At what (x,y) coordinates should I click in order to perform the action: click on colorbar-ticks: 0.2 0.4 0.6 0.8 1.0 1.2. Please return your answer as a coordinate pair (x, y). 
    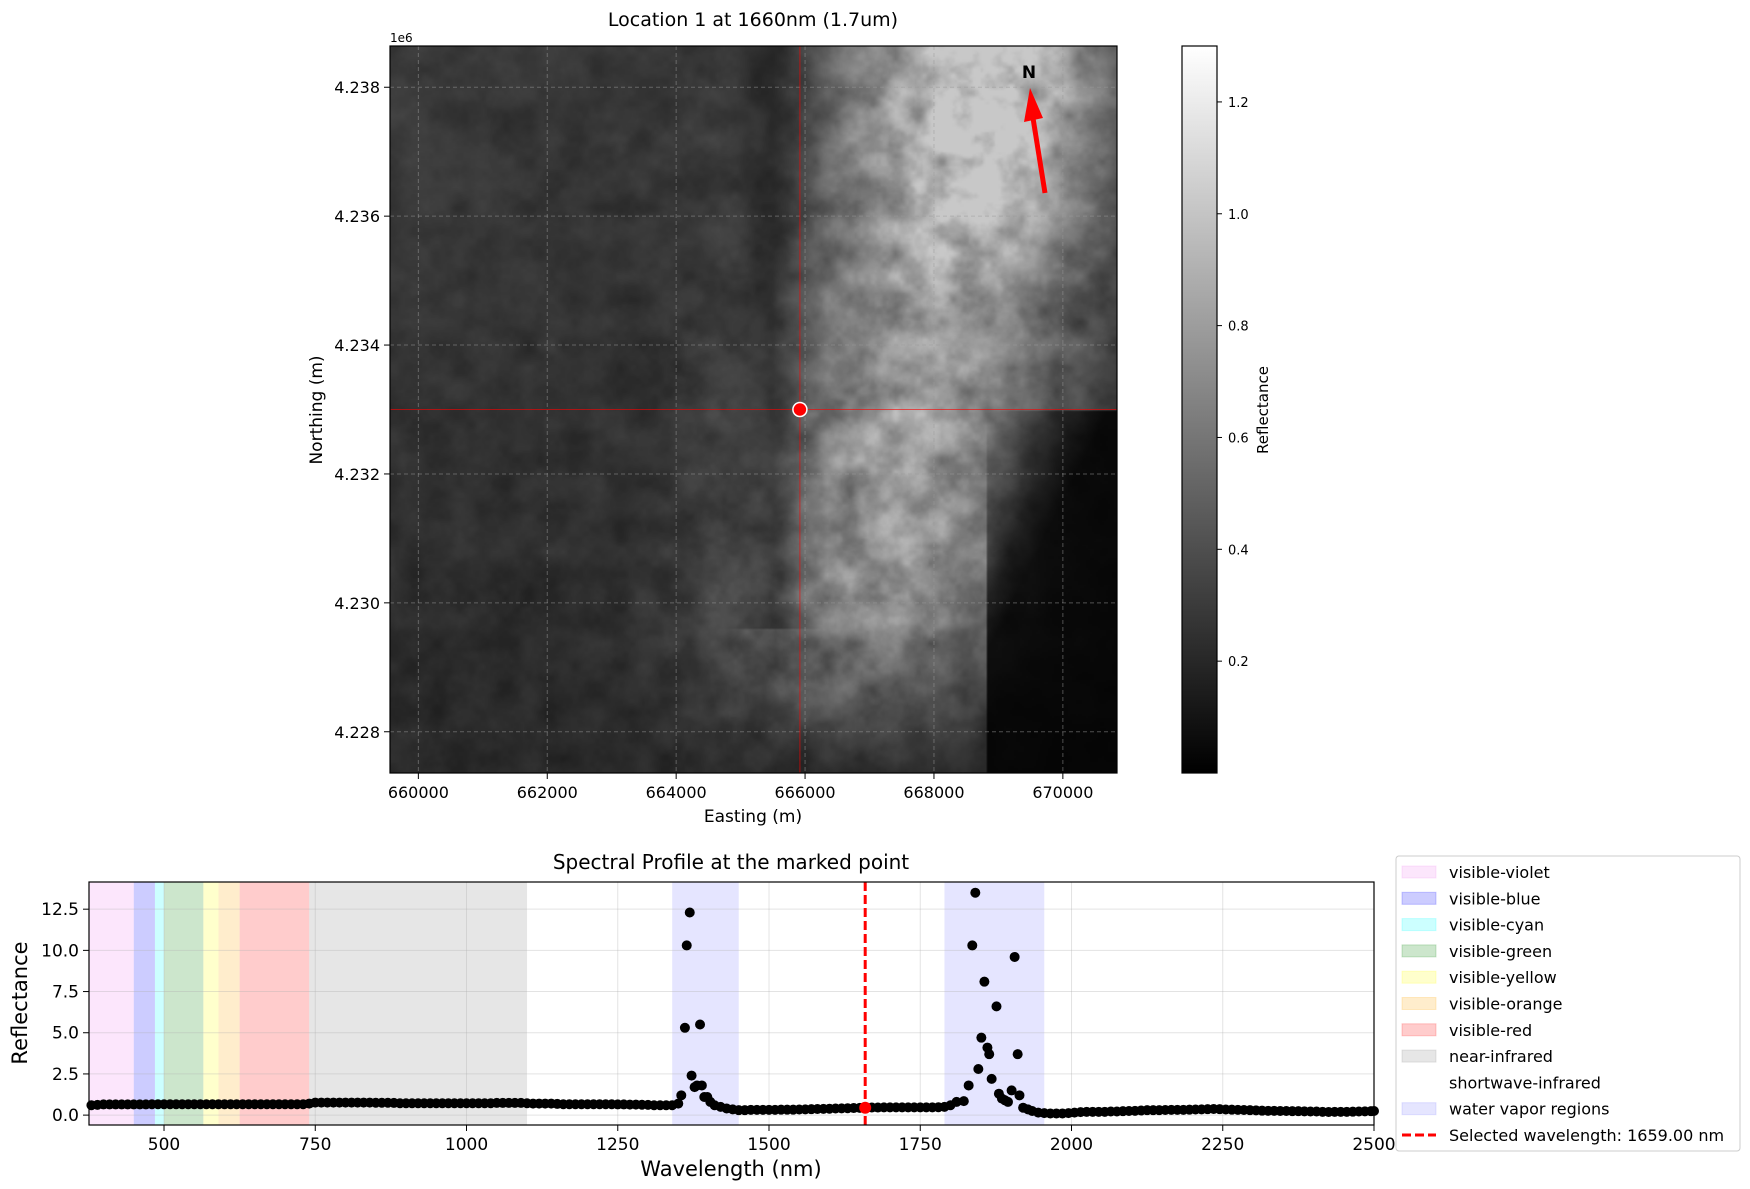
    Looking at the image, I should click on (1233, 383).